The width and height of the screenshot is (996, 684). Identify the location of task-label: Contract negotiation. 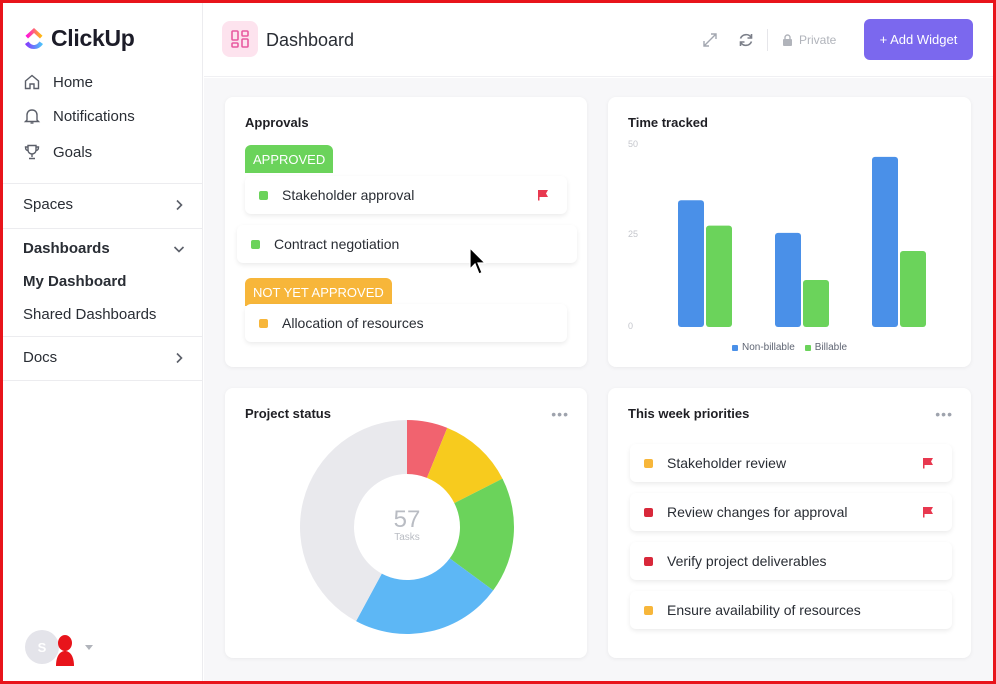
(337, 244).